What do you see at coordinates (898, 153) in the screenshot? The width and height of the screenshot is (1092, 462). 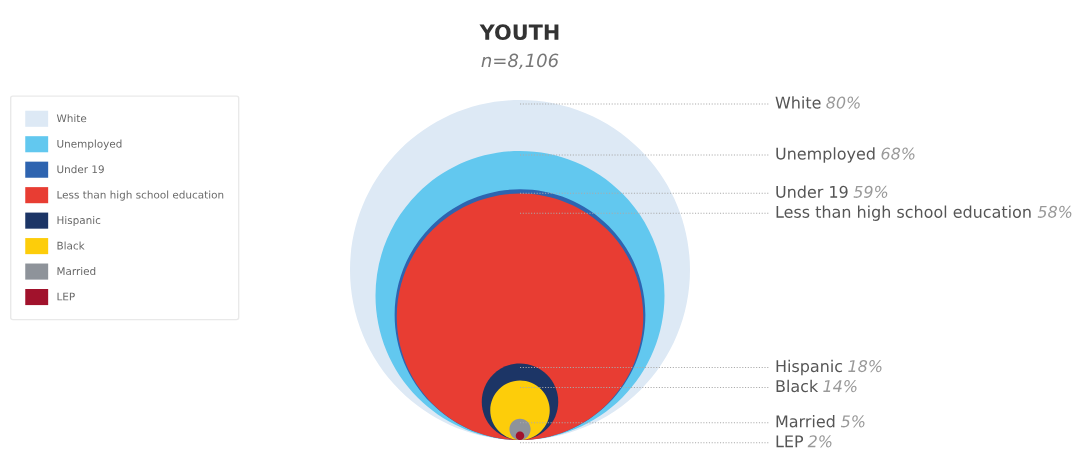 I see `data-label: 68%` at bounding box center [898, 153].